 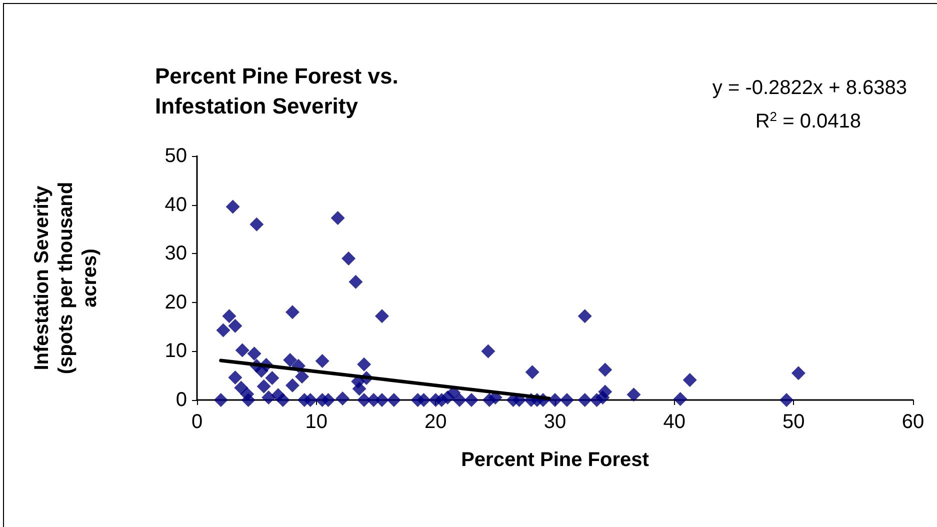 I want to click on y-tick-label: 10, so click(x=175, y=351).